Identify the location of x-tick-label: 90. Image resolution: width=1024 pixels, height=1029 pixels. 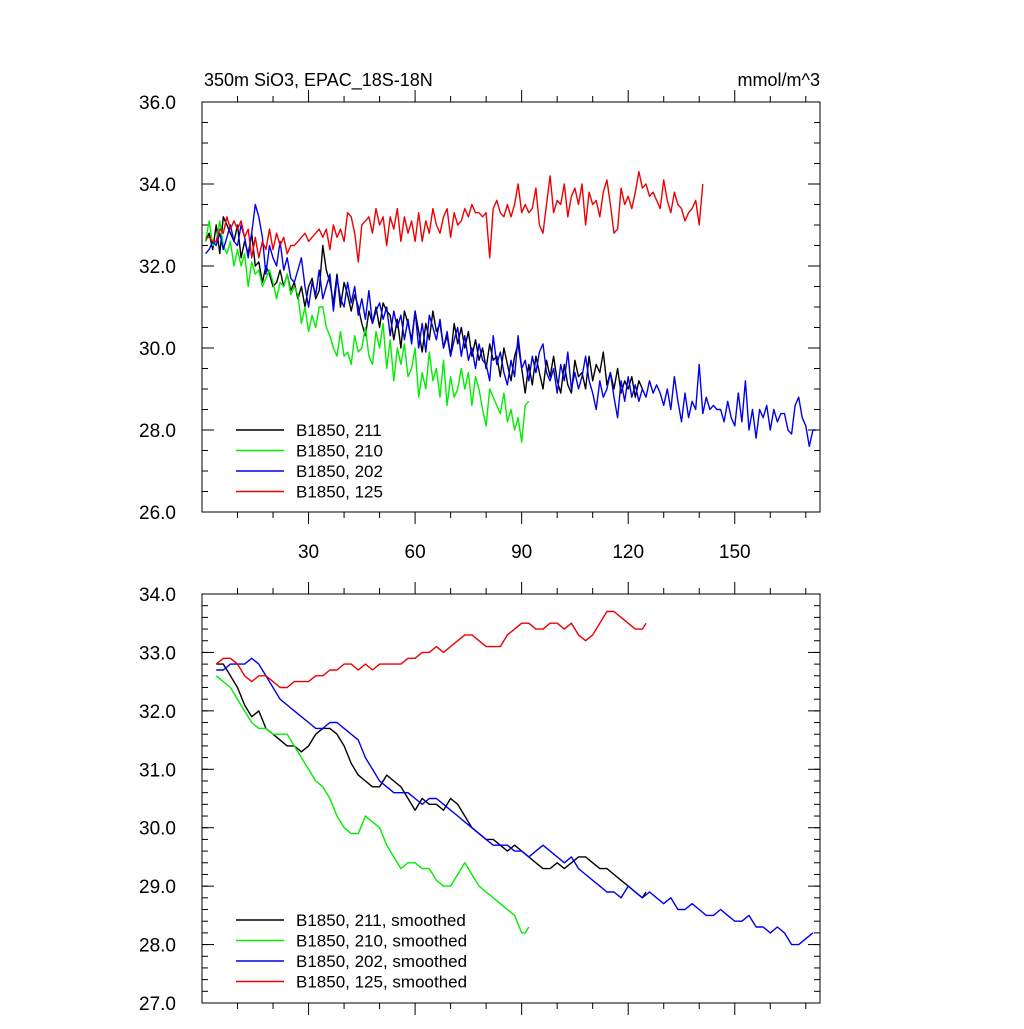
(521, 552).